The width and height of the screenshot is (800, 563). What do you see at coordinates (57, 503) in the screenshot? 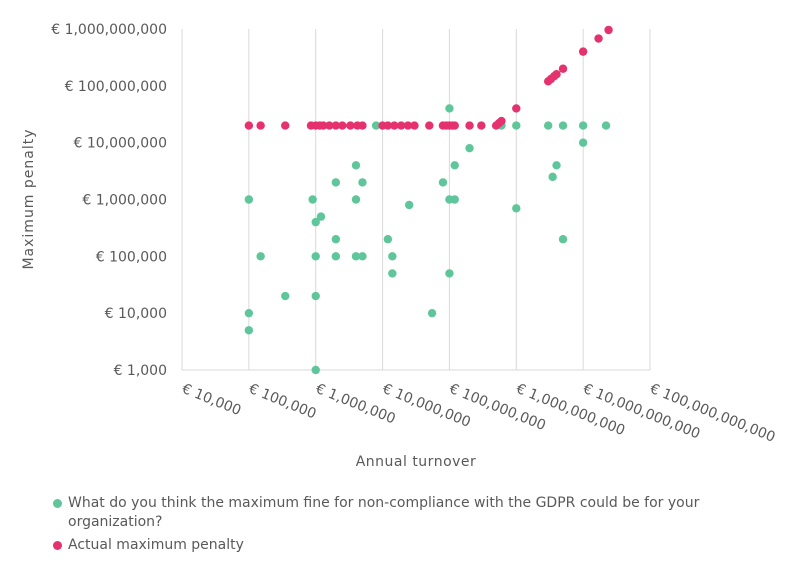
I see `legend-marker-expected-fine` at bounding box center [57, 503].